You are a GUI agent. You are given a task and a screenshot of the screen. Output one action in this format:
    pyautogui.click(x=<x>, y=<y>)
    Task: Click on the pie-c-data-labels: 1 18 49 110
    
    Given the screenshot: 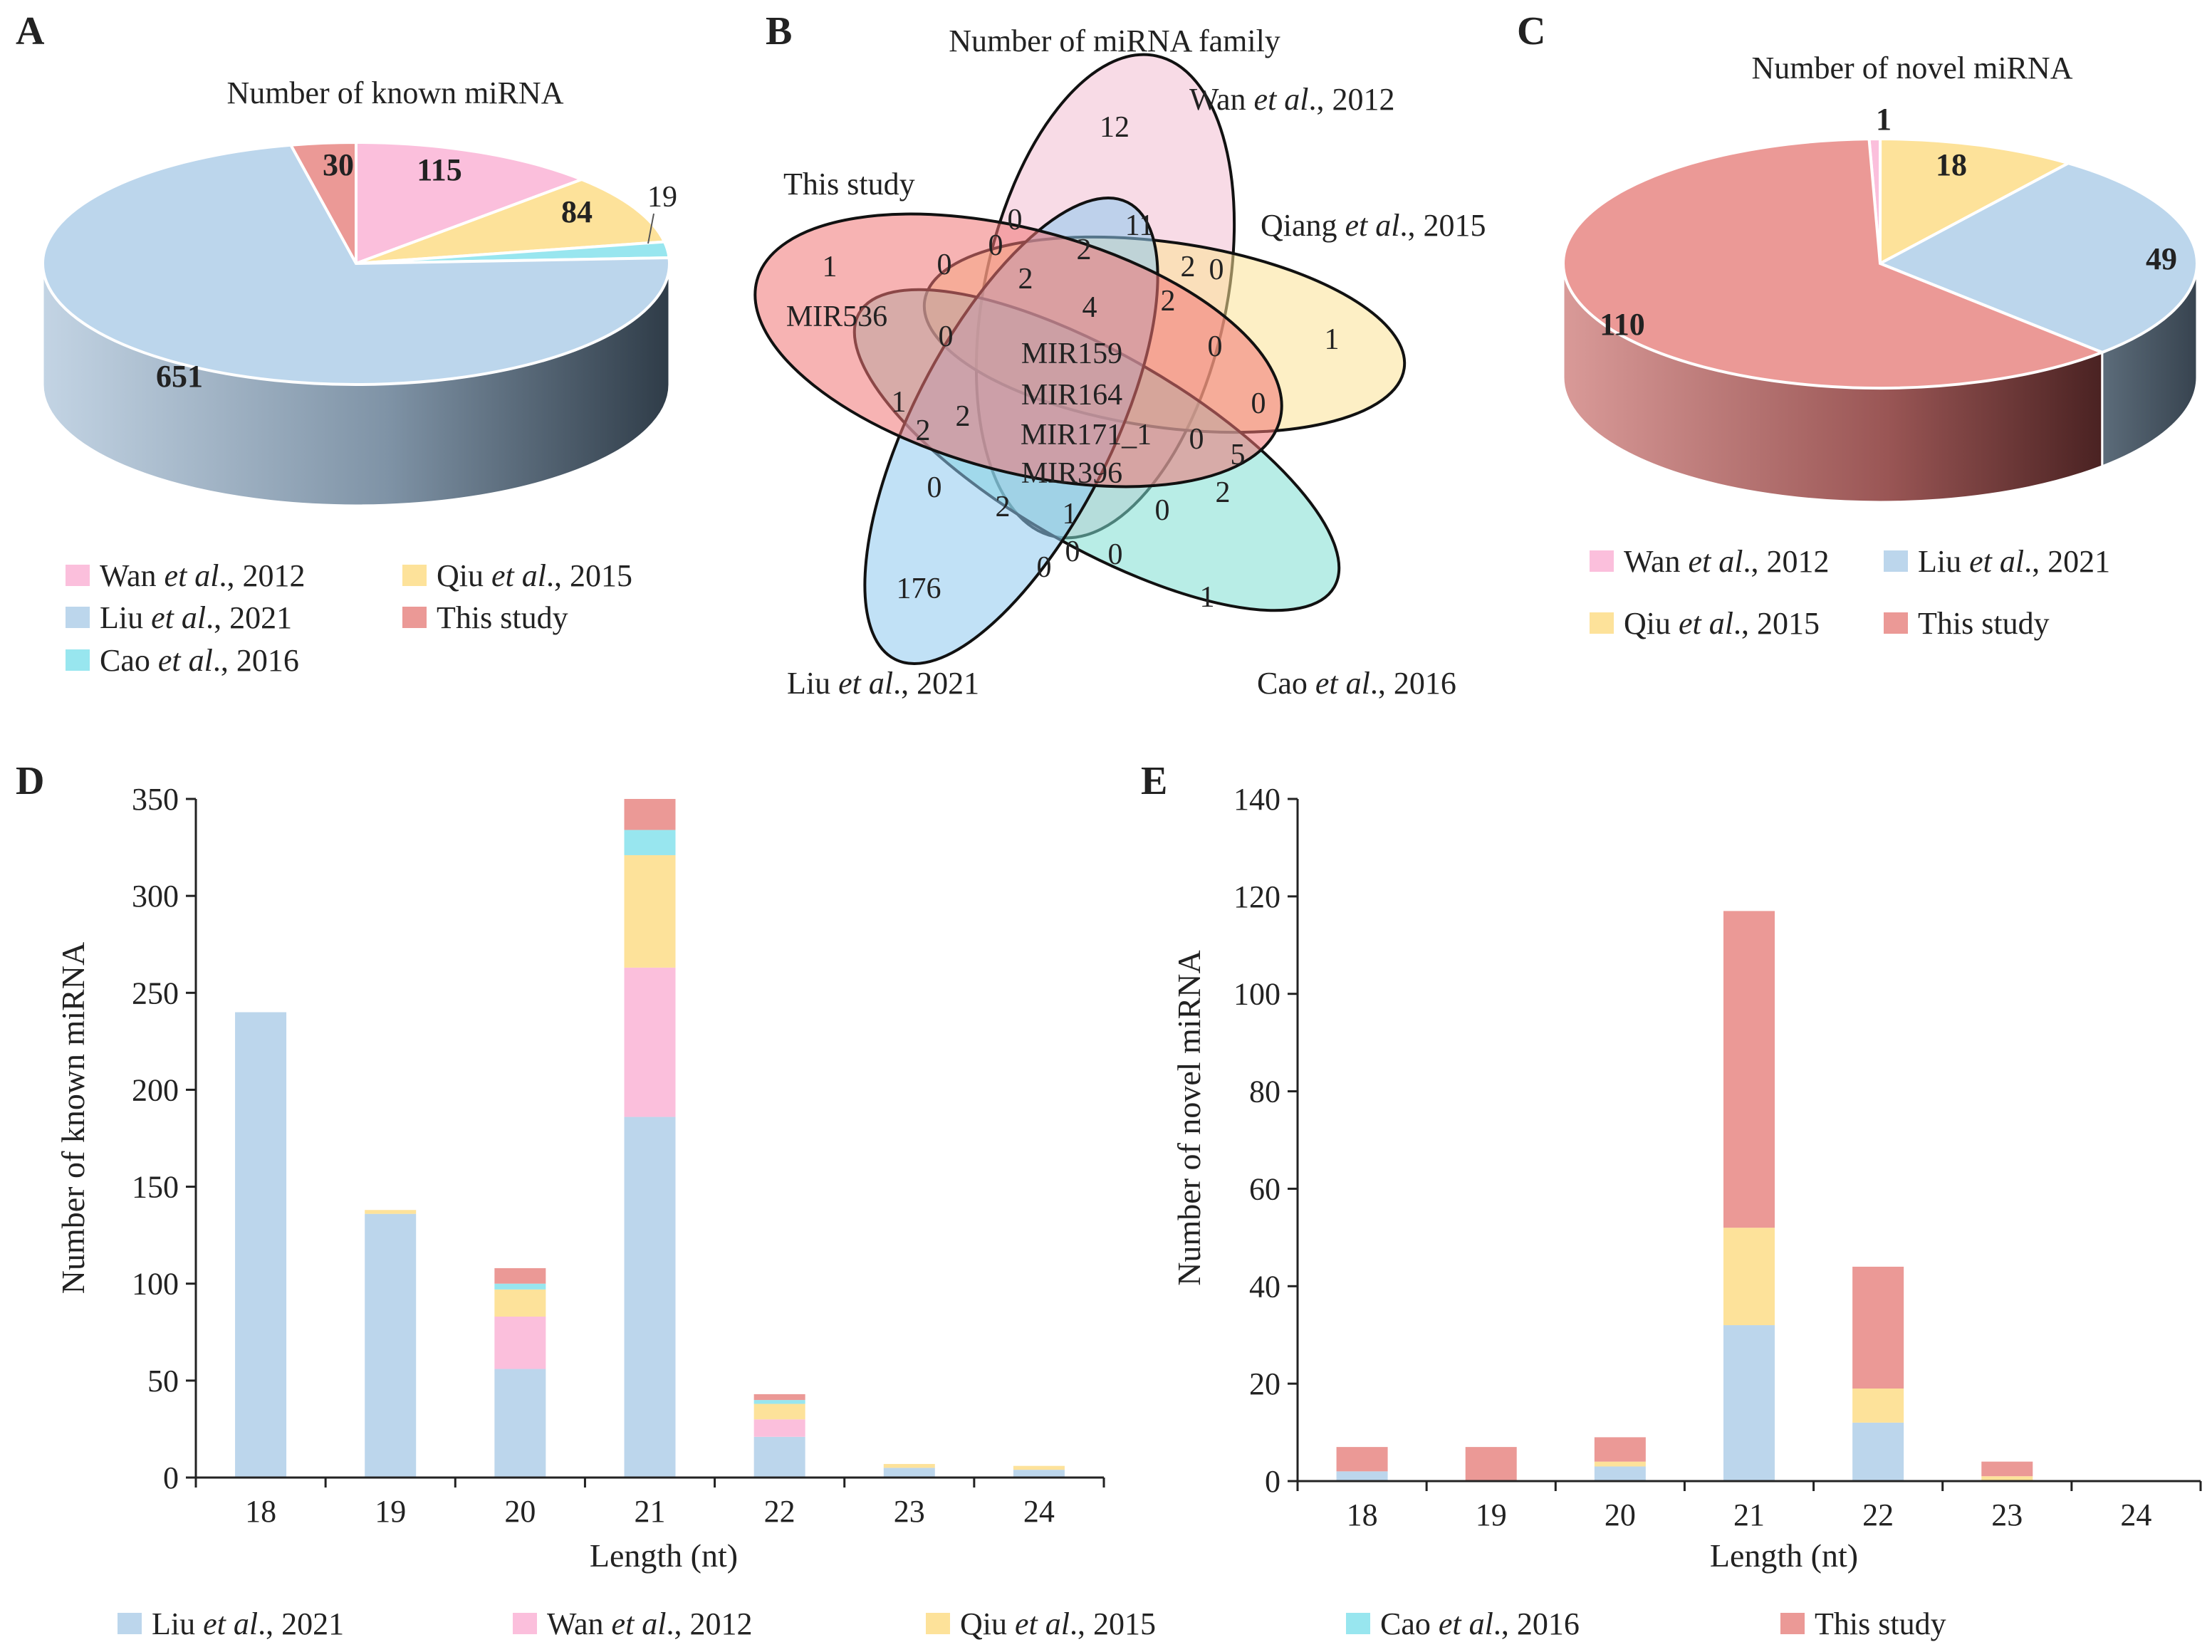 What is the action you would take?
    pyautogui.click(x=1888, y=222)
    